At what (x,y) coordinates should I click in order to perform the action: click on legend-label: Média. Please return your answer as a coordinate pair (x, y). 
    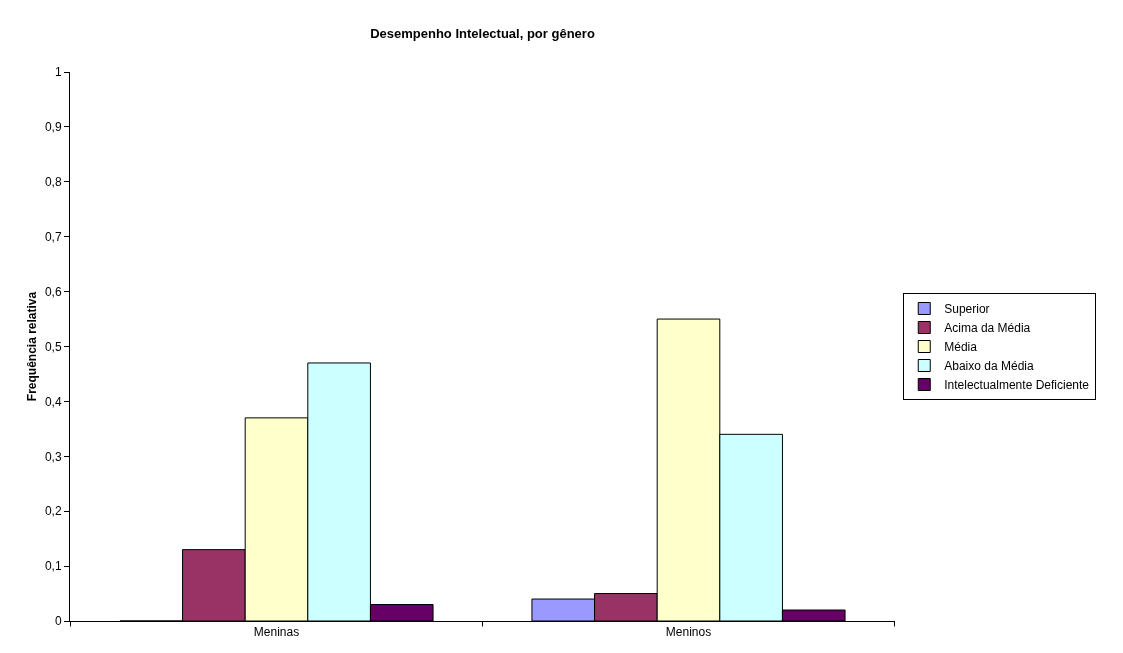
    Looking at the image, I should click on (961, 347).